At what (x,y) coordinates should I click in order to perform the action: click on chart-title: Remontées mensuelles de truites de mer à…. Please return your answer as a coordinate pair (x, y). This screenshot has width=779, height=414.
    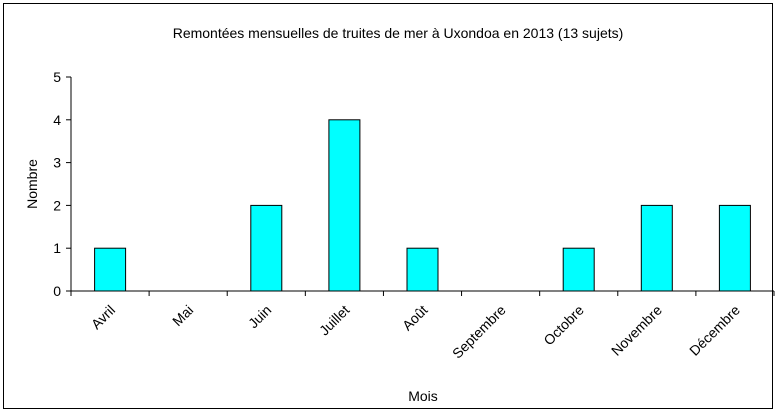
    Looking at the image, I should click on (398, 33).